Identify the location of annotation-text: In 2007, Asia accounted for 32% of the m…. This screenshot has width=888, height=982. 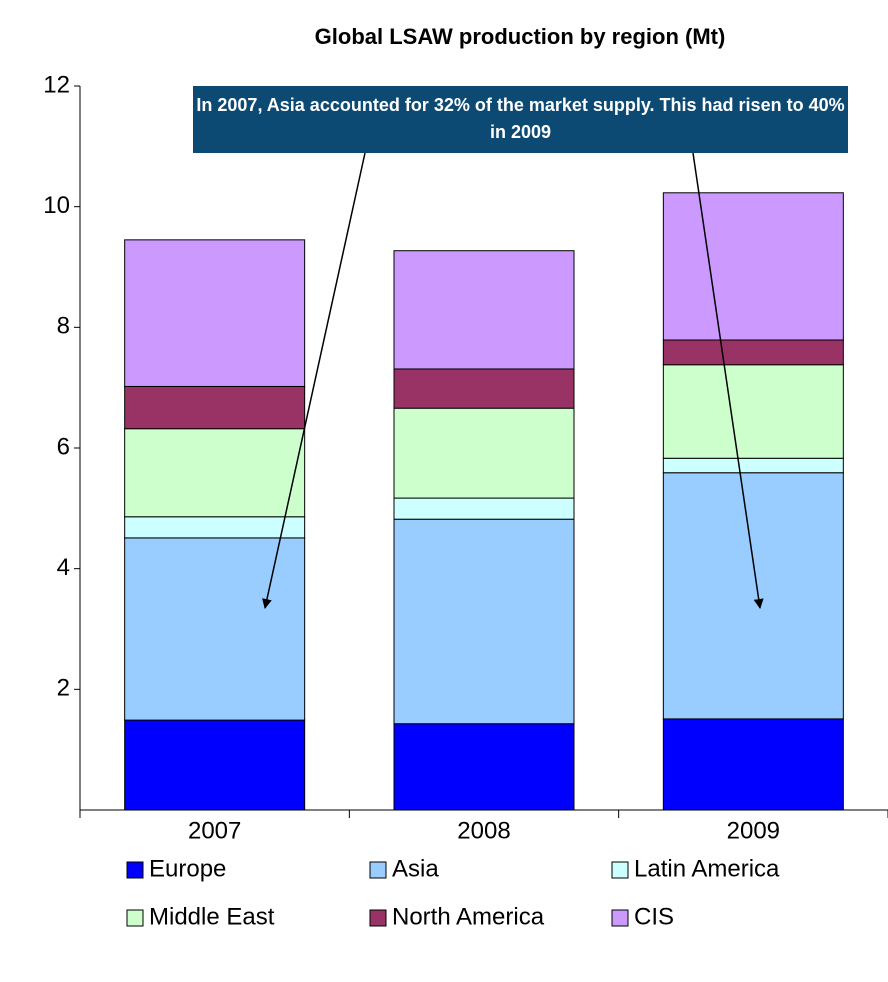
(520, 118).